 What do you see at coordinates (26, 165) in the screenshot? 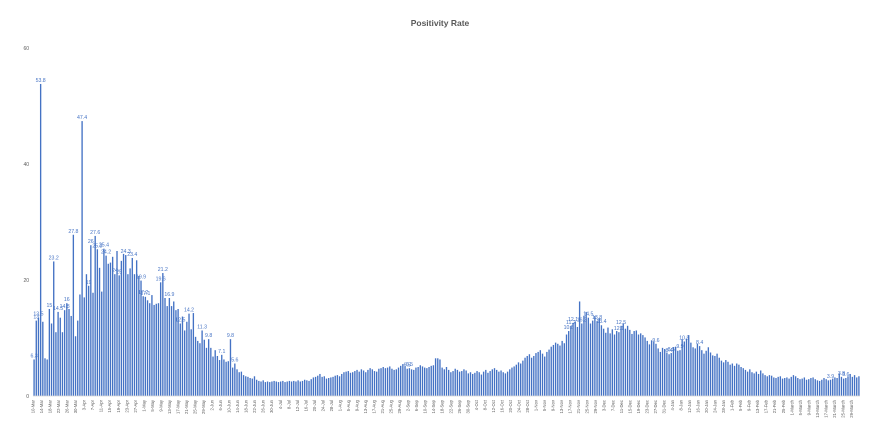
I see `y-tick-label: 40` at bounding box center [26, 165].